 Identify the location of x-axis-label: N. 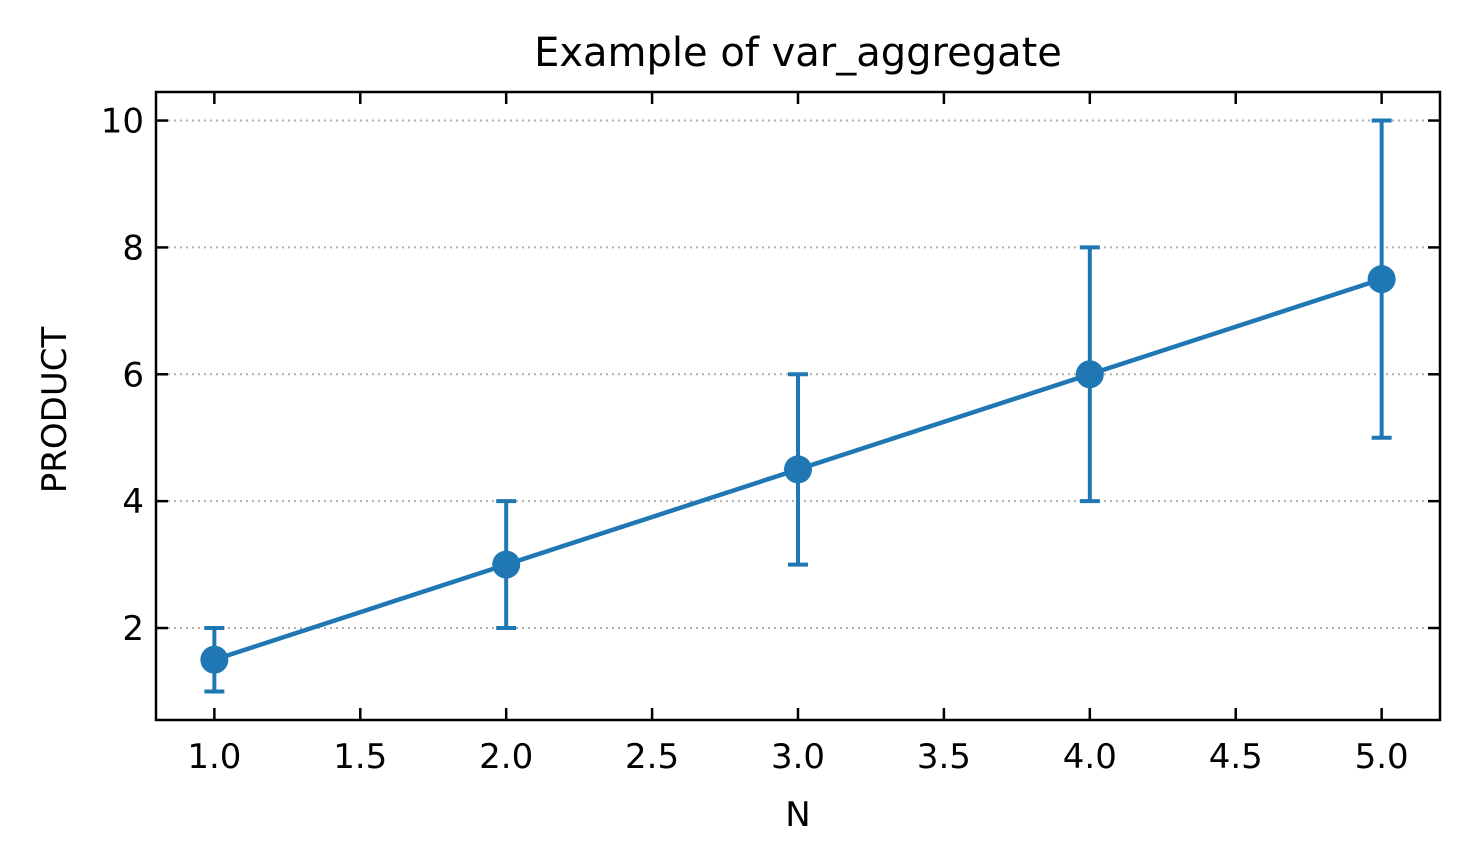
(797, 815).